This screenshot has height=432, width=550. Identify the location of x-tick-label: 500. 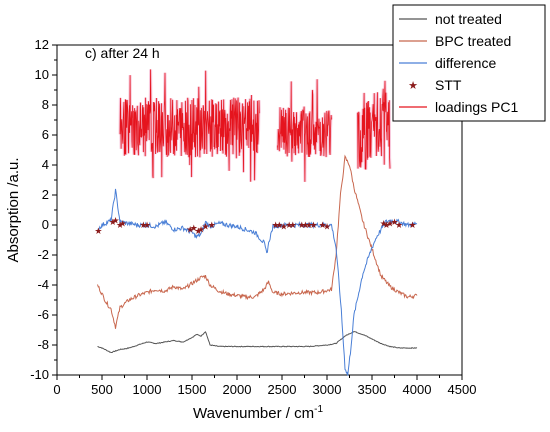
(102, 389).